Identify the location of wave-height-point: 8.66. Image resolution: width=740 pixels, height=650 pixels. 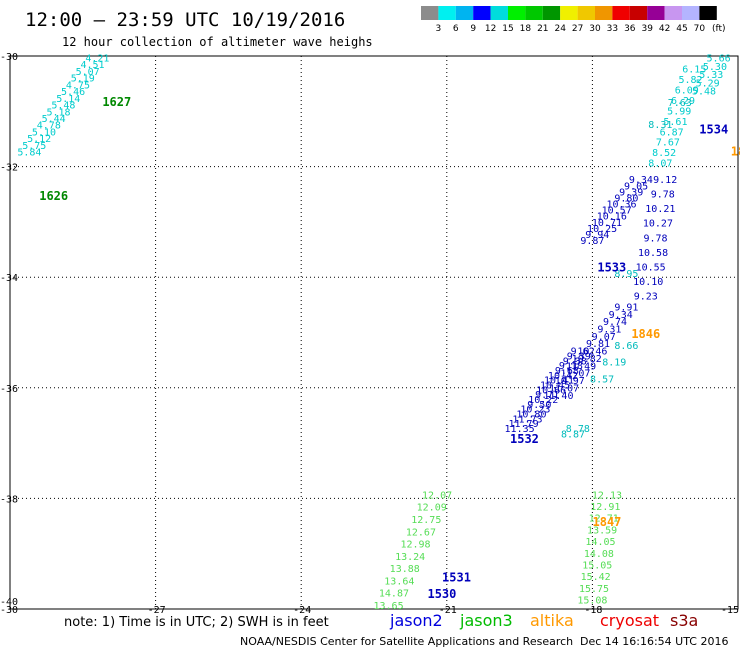
(626, 346).